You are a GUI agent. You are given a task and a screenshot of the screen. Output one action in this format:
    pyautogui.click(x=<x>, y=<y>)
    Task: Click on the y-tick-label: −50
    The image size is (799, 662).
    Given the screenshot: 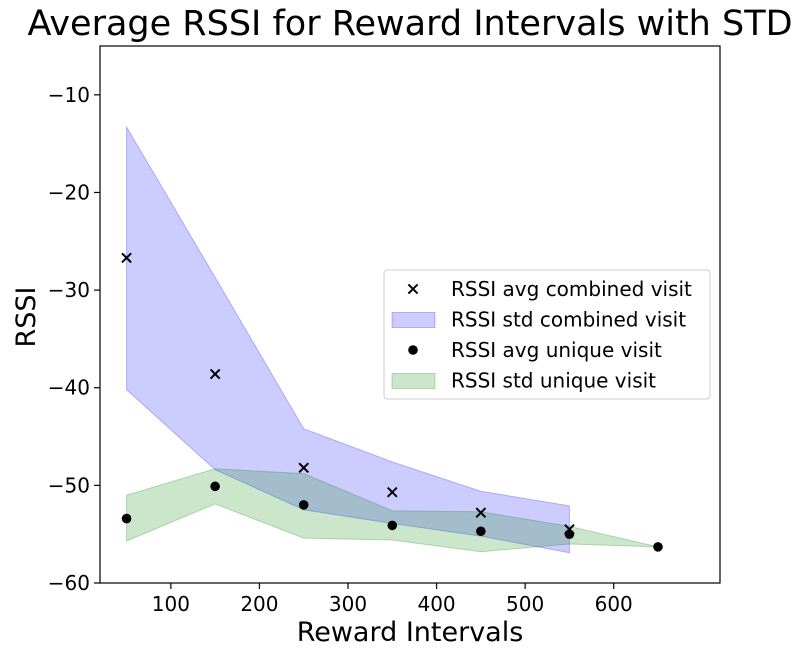 What is the action you would take?
    pyautogui.click(x=69, y=485)
    